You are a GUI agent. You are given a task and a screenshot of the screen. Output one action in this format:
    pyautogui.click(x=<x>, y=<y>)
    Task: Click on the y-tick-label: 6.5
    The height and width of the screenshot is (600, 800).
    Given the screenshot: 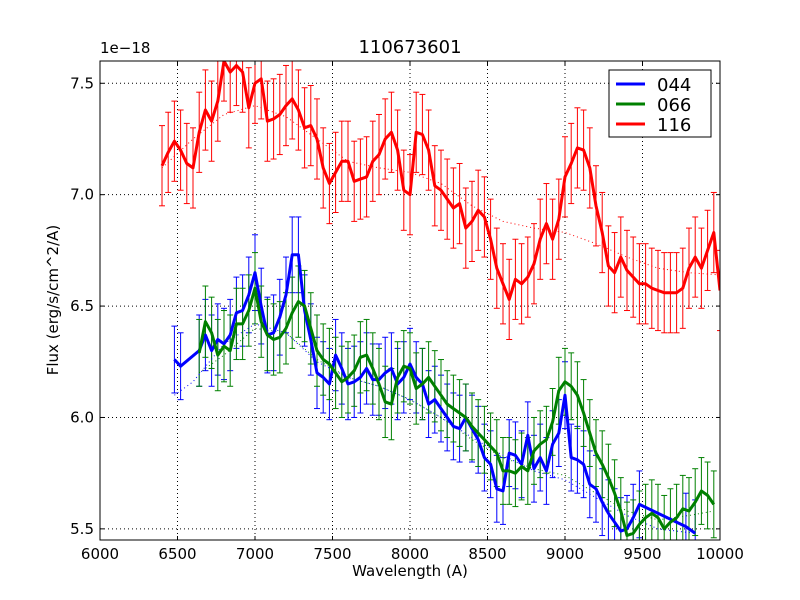 What is the action you would take?
    pyautogui.click(x=82, y=306)
    